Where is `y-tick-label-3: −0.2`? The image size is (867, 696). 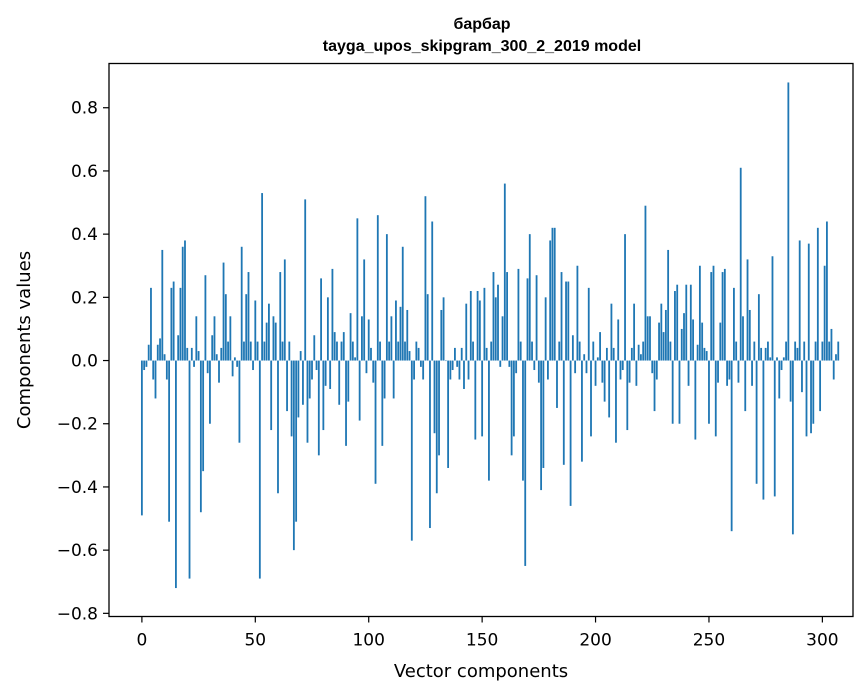
y-tick-label-3: −0.2 is located at coordinates (77, 425).